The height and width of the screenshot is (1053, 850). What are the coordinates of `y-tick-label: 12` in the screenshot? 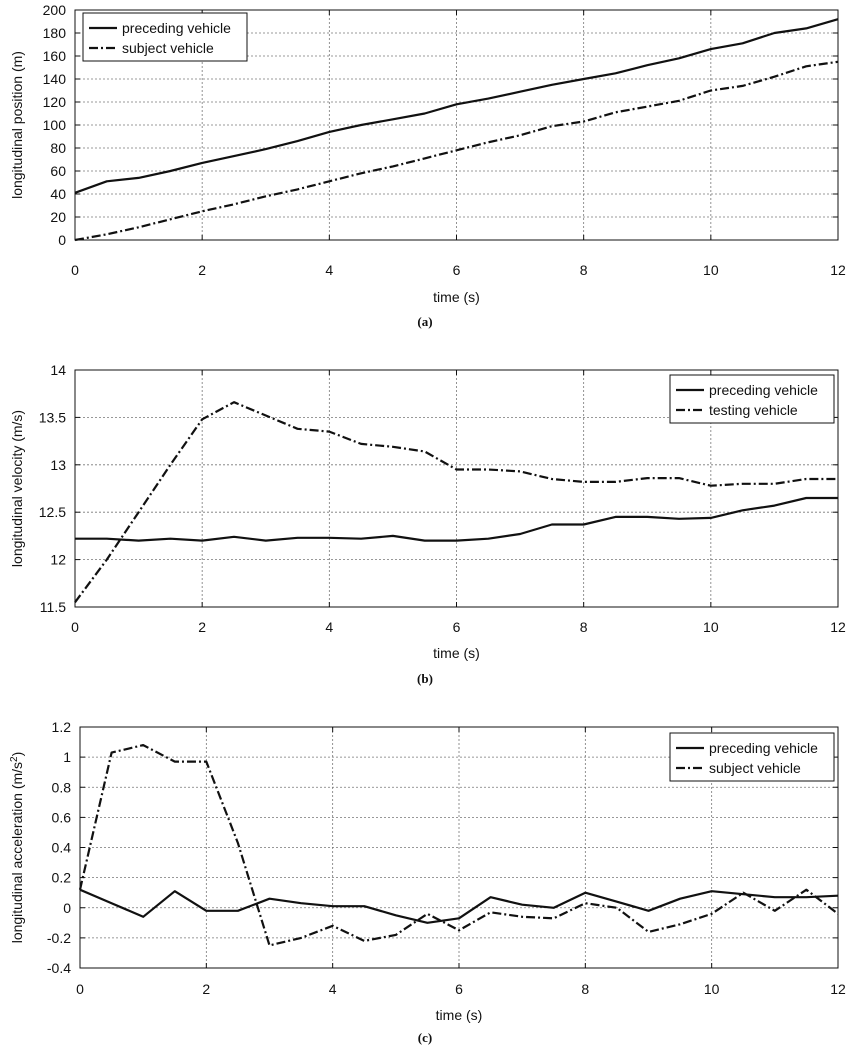 It's located at (58, 560).